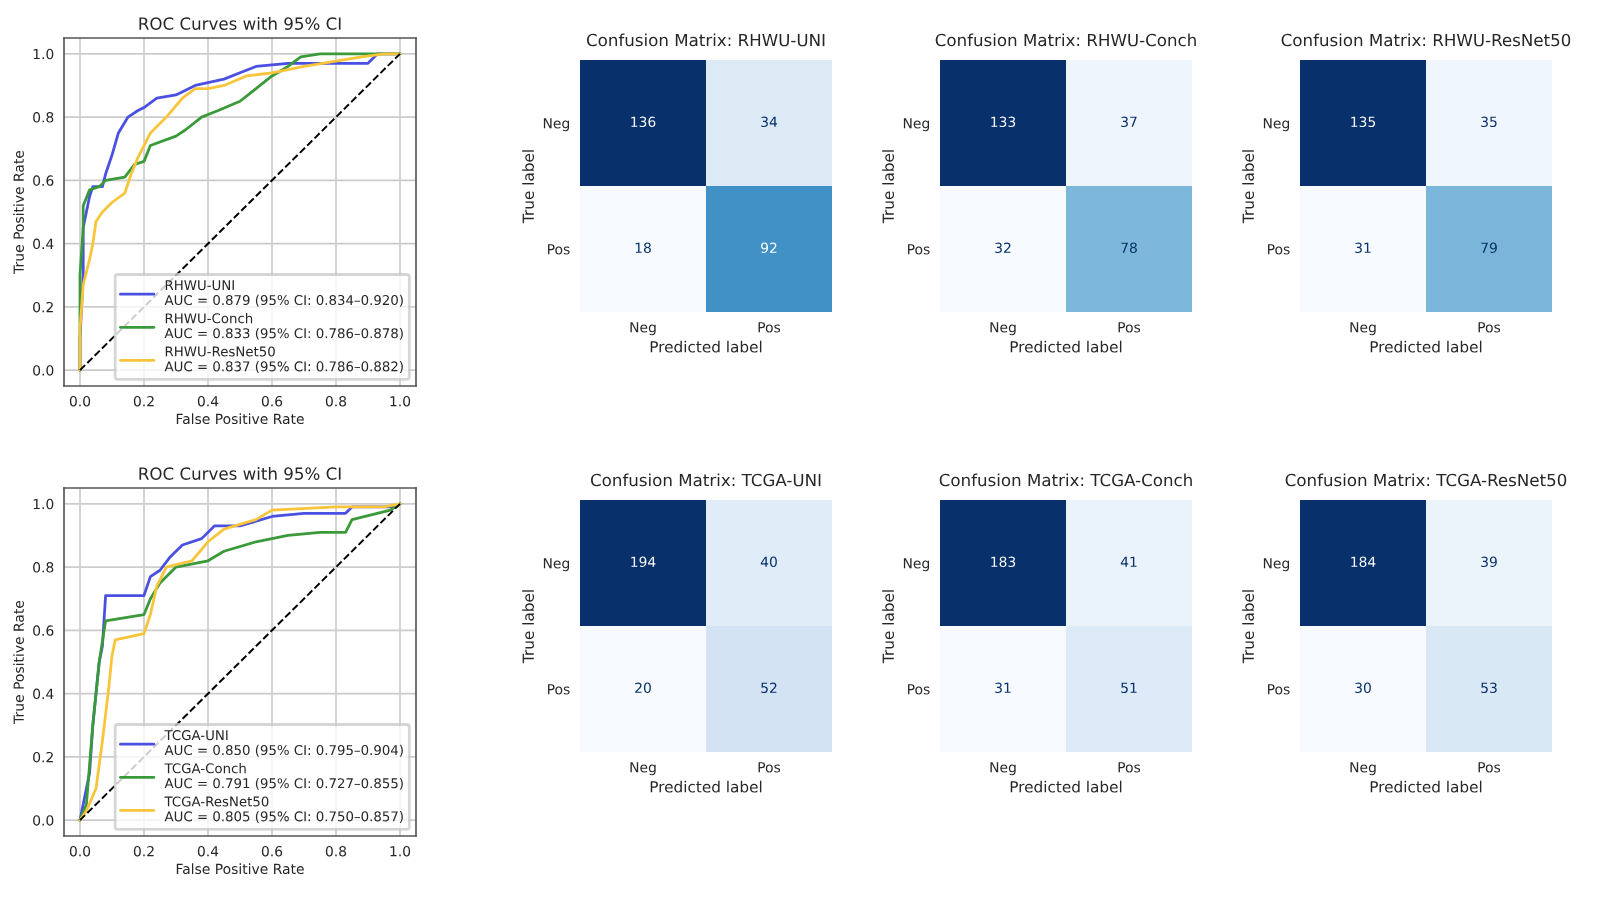 The height and width of the screenshot is (914, 1598). Describe the element at coordinates (1065, 40) in the screenshot. I see `chart-title: Confusion Matrix: RHWU-Conch` at that location.